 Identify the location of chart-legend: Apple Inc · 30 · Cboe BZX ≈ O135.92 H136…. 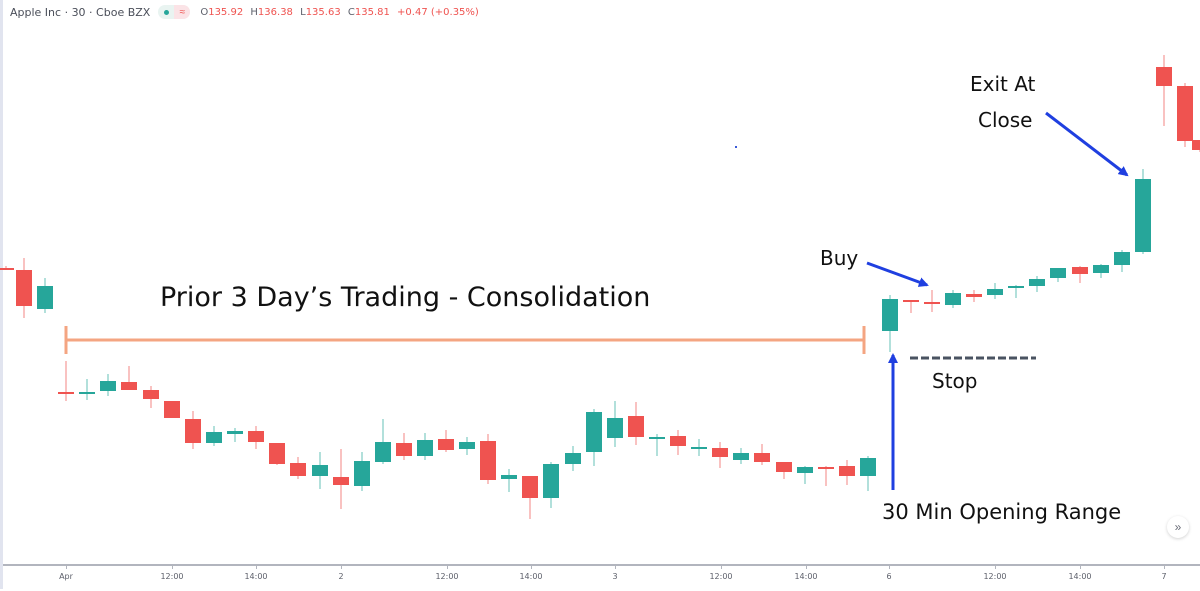
(246, 12).